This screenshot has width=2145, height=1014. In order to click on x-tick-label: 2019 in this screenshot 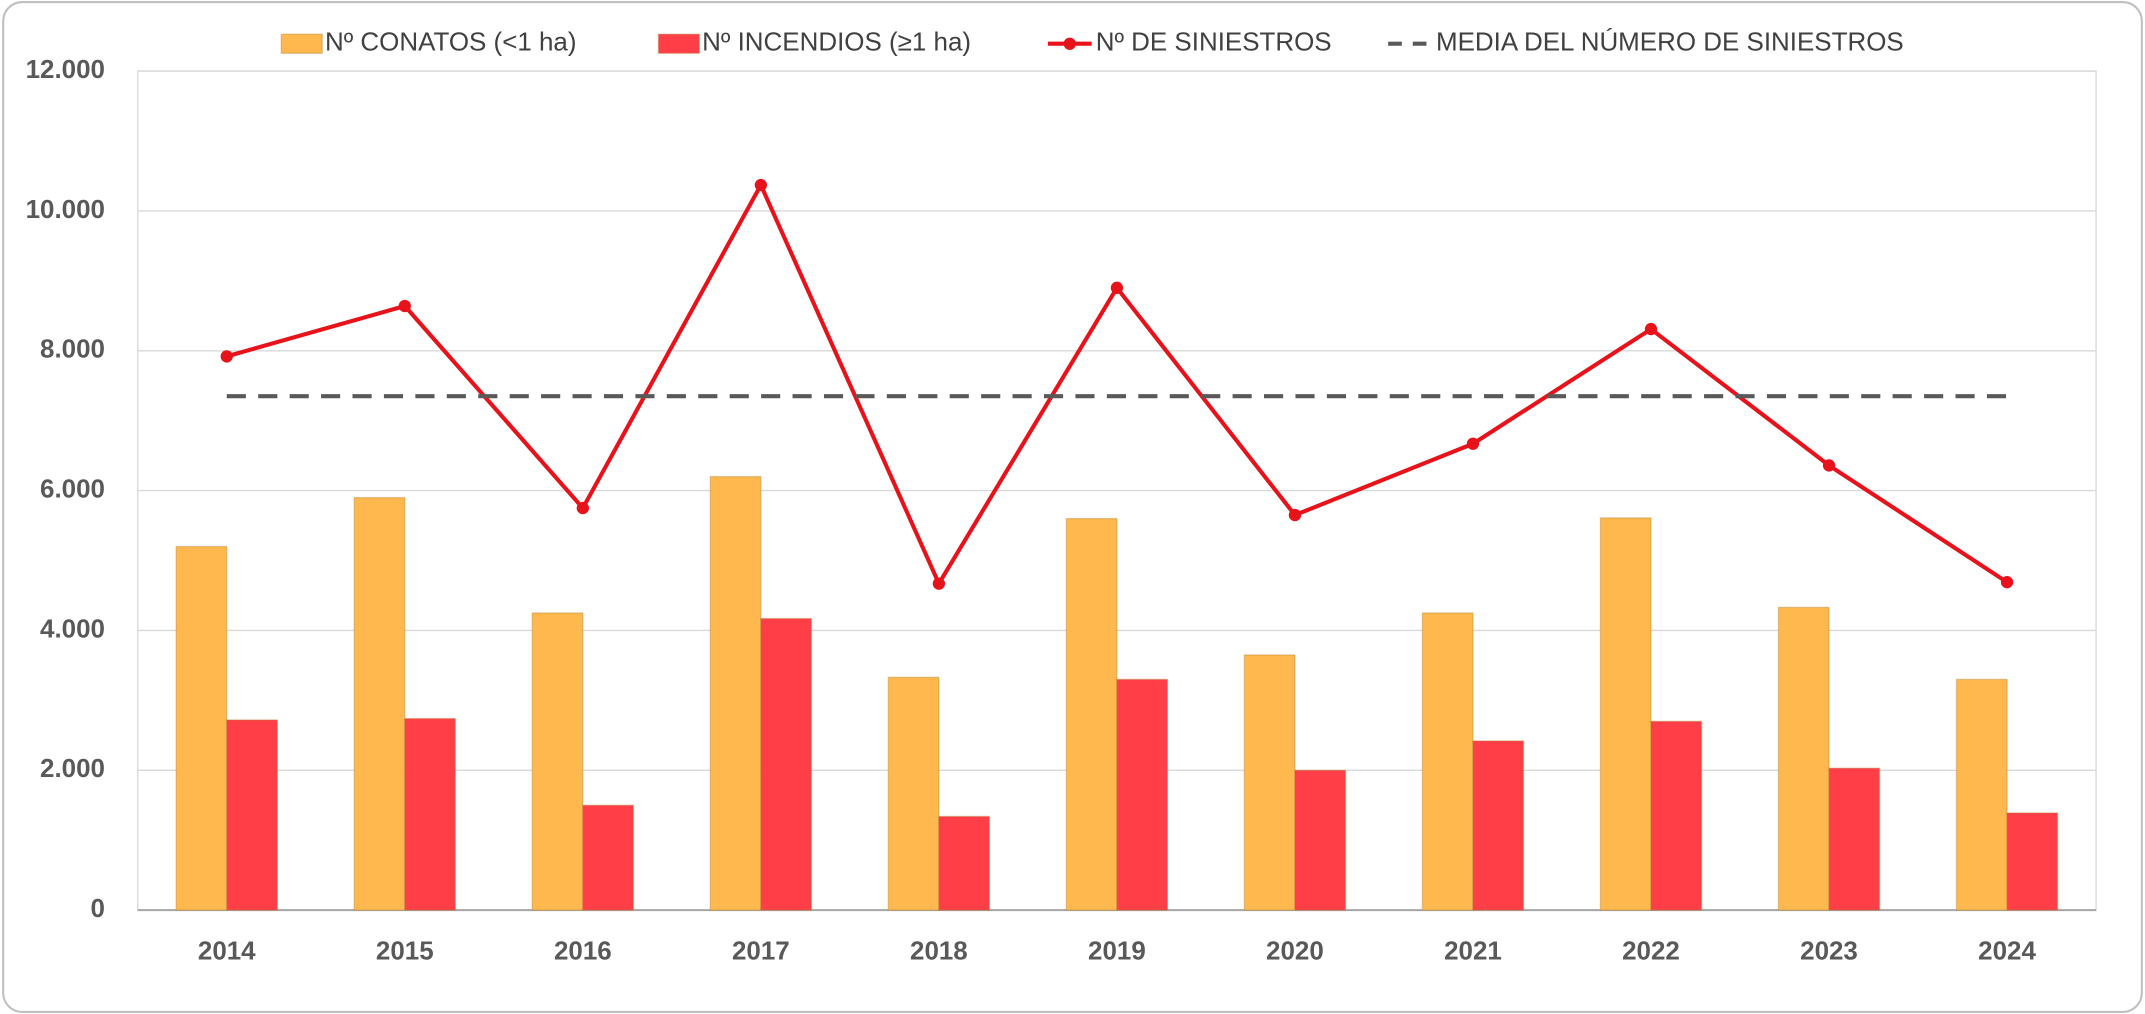, I will do `click(1117, 950)`.